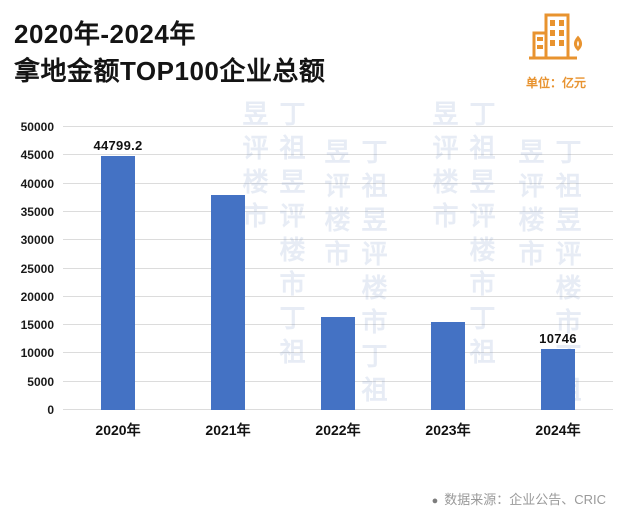 Image resolution: width=620 pixels, height=524 pixels. What do you see at coordinates (170, 71) in the screenshot?
I see `title-line-2: 拿地金额TOP100企业总额` at bounding box center [170, 71].